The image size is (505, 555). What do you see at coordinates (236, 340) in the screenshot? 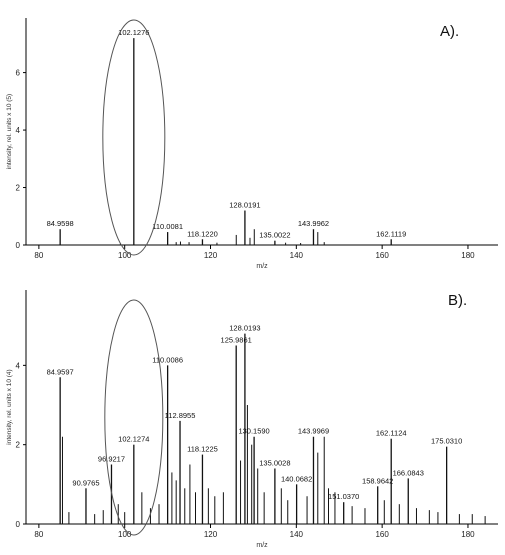
I see `peak-label: 125.9861` at bounding box center [236, 340].